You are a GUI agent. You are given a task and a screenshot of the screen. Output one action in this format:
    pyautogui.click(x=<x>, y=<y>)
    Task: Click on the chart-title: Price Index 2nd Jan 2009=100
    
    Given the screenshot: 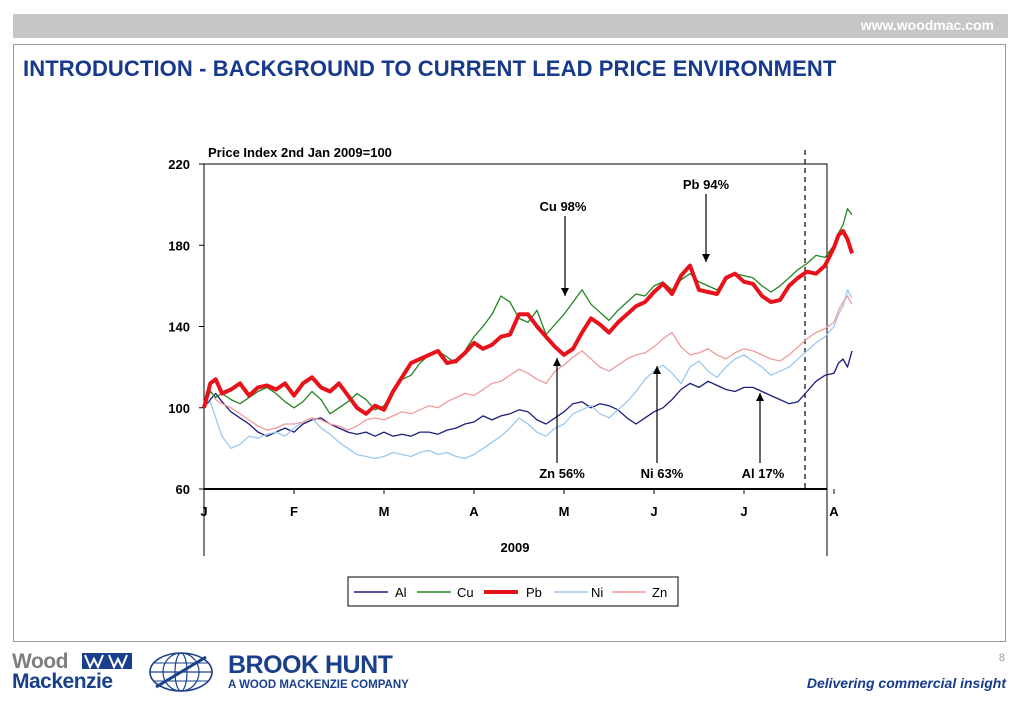 What is the action you would take?
    pyautogui.click(x=300, y=152)
    